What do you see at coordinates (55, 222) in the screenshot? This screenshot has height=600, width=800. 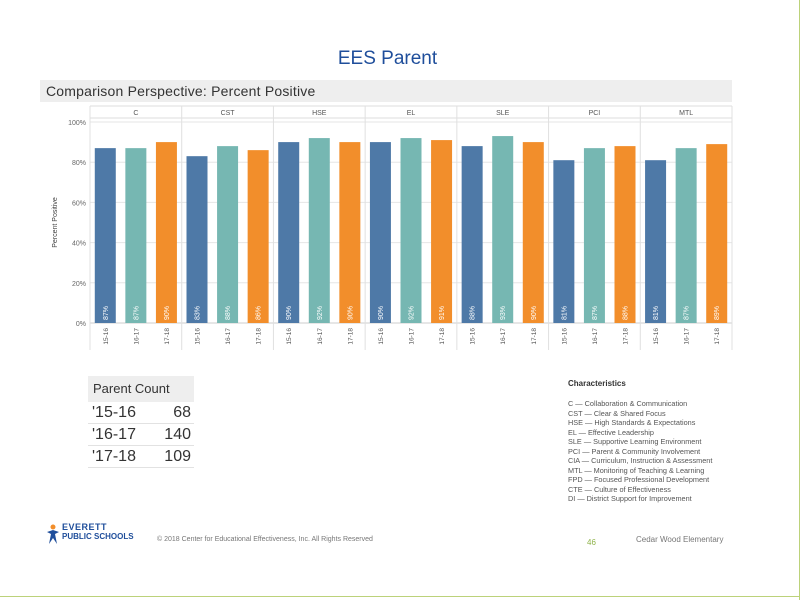 I see `y-axis-label: Percent Positive` at bounding box center [55, 222].